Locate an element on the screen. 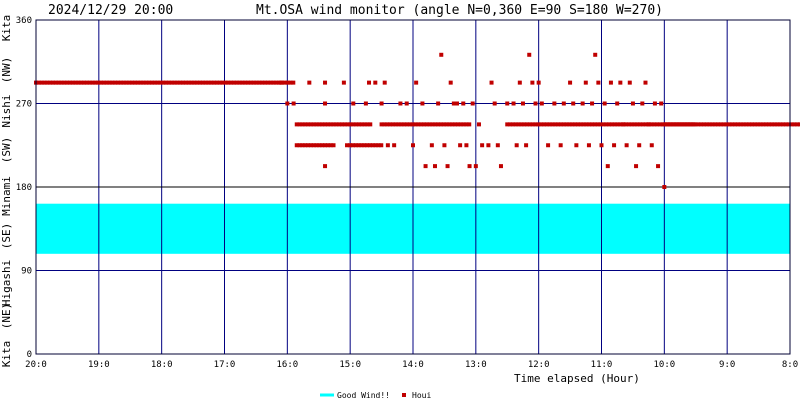 The height and width of the screenshot is (400, 800). y-axis-label-segment: Nishi is located at coordinates (6, 110).